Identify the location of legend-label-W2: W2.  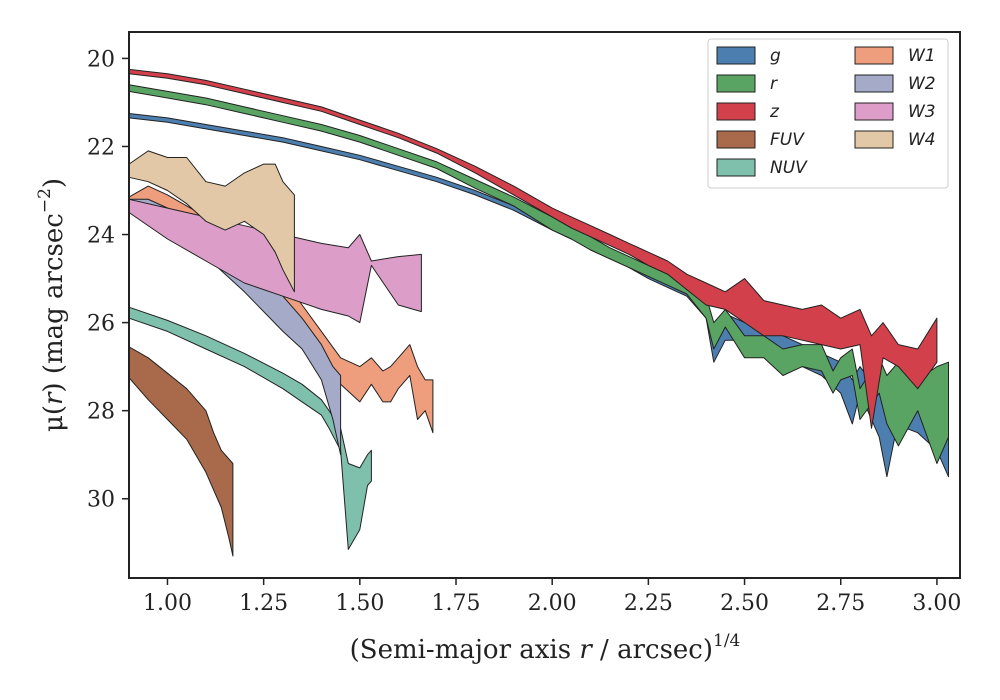
(922, 84).